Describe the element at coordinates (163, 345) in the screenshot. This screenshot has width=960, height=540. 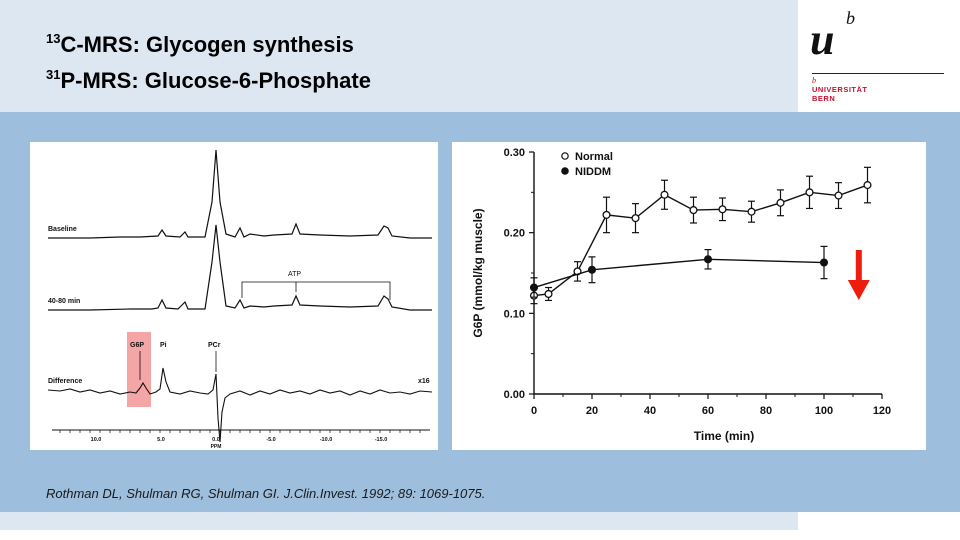
I see `pi-label: Pi` at that location.